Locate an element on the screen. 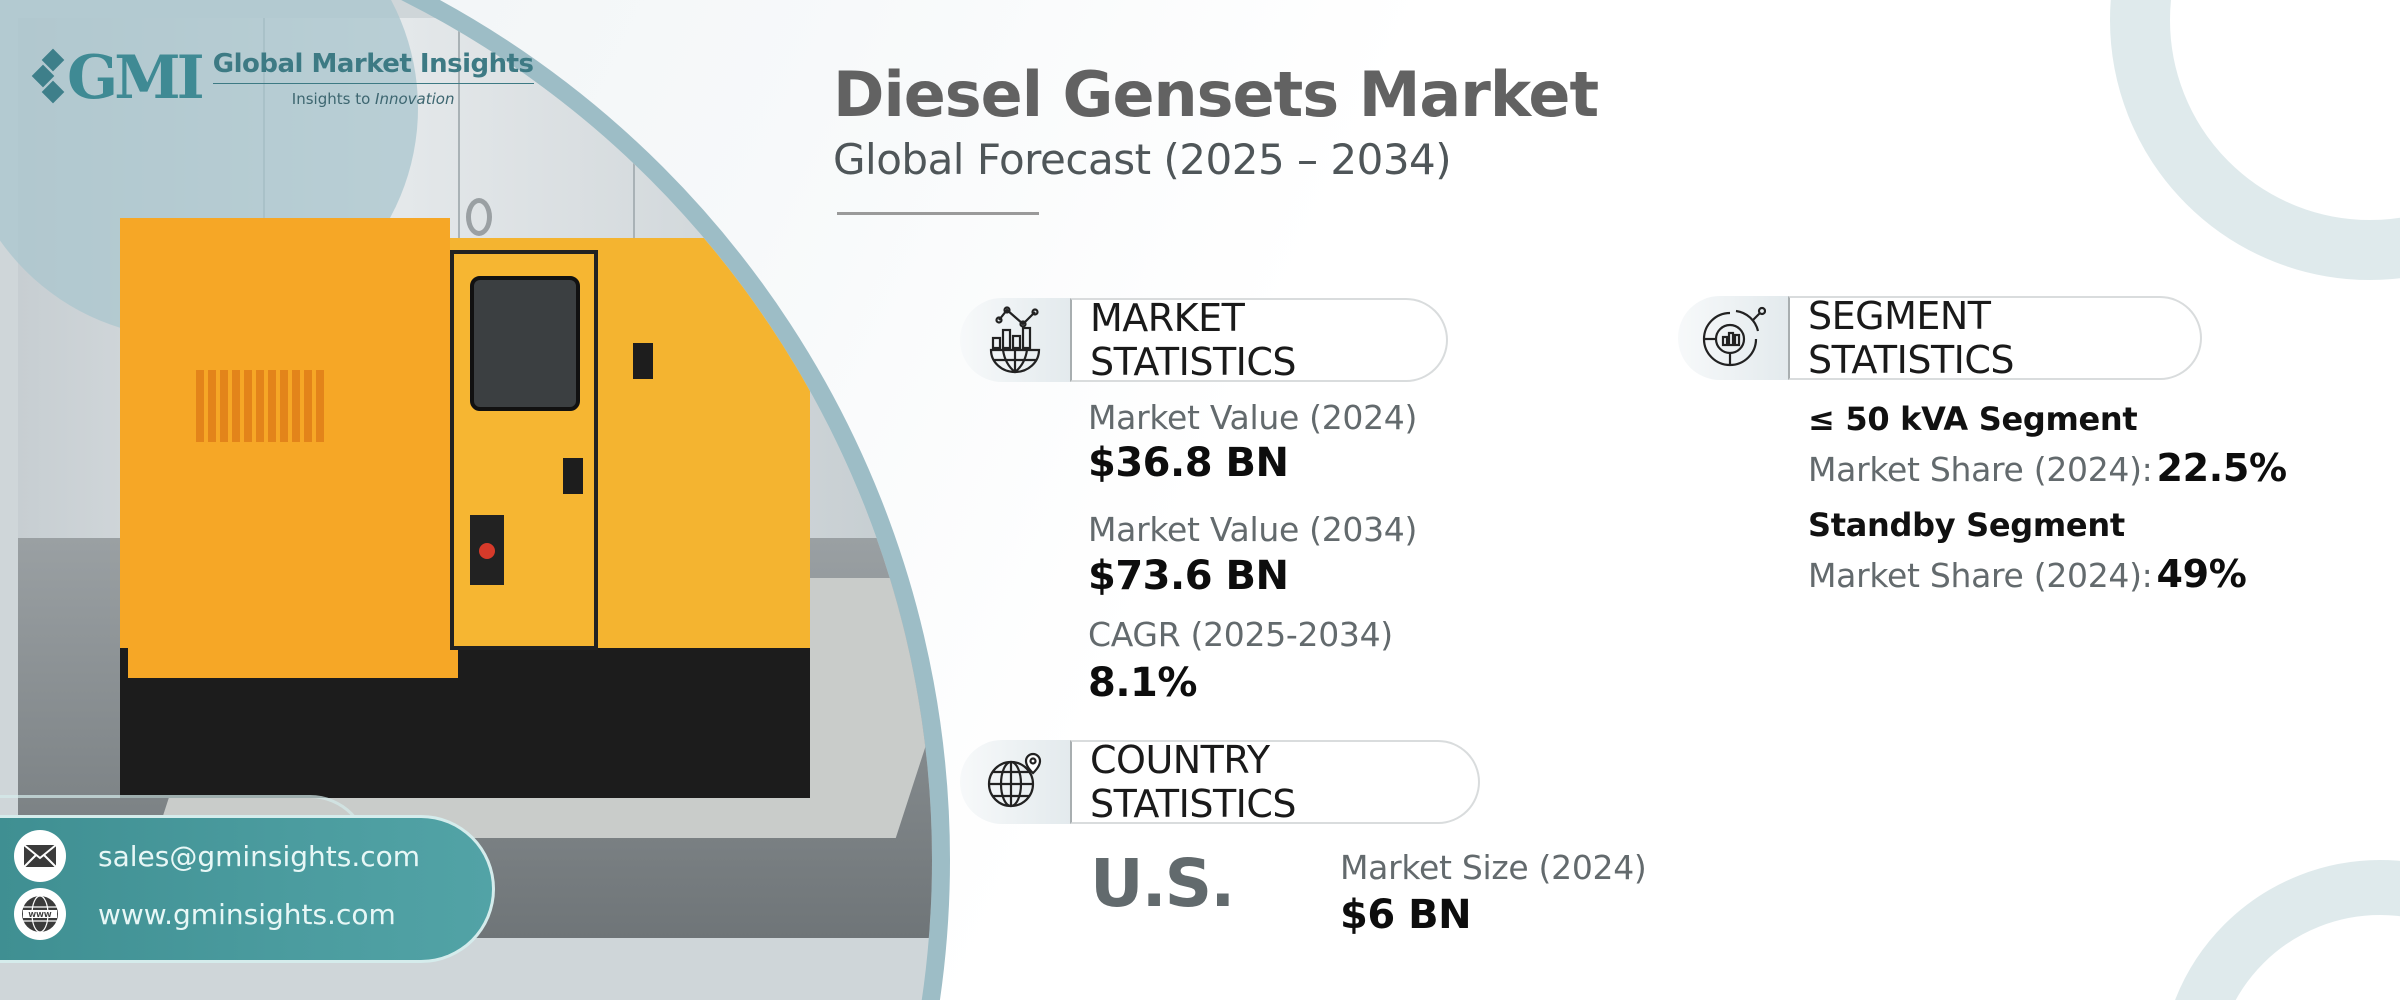 The height and width of the screenshot is (1000, 2400). country-statistics-title: COUNTRY STATISTICS is located at coordinates (1275, 782).